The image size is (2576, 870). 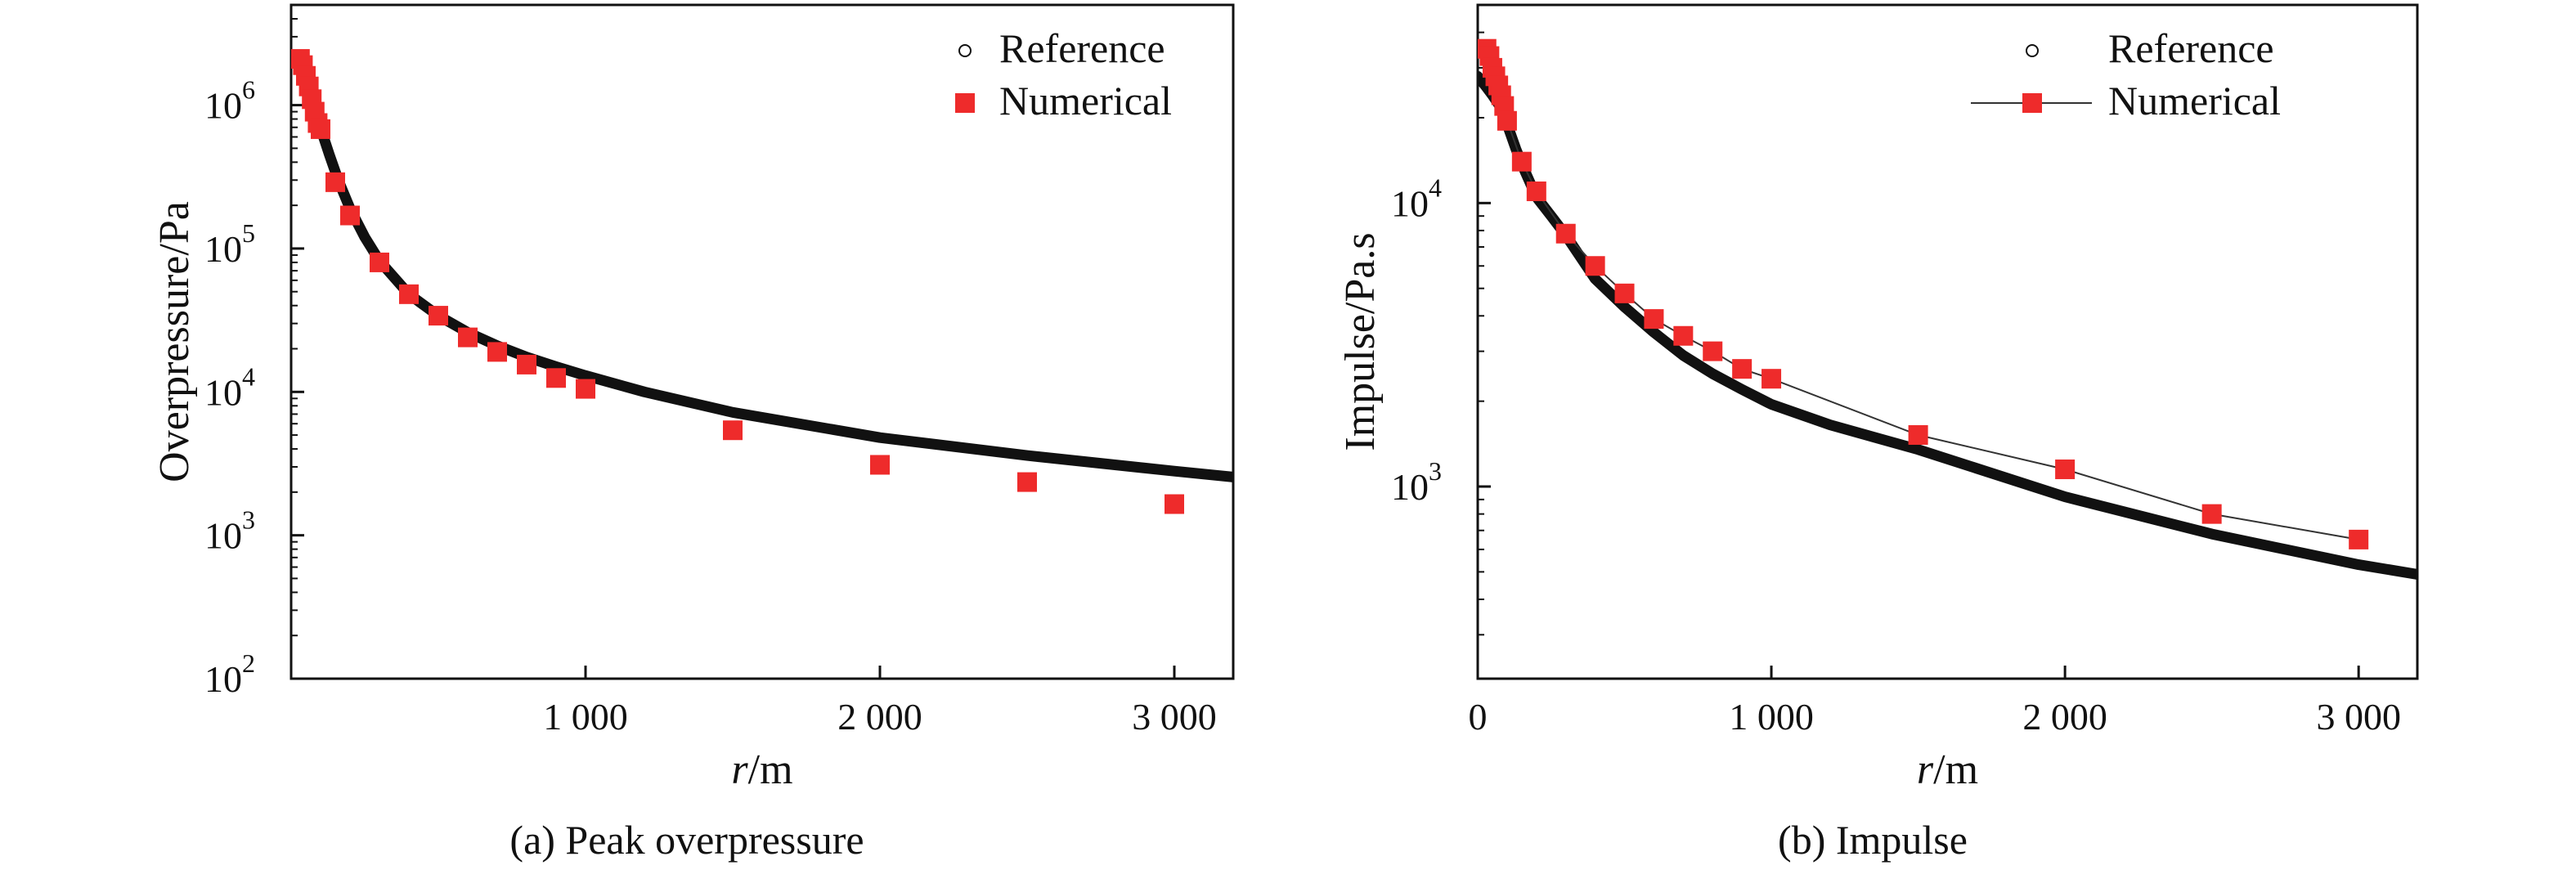 What do you see at coordinates (230, 674) in the screenshot?
I see `y-tick-label: 10²` at bounding box center [230, 674].